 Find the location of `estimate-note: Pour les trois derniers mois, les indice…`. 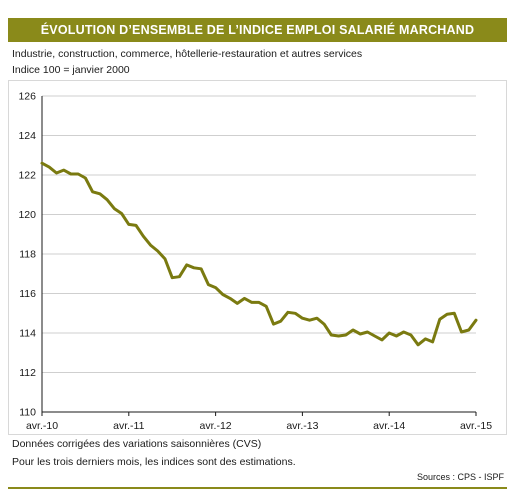

estimate-note: Pour les trois derniers mois, les indice… is located at coordinates (154, 462).